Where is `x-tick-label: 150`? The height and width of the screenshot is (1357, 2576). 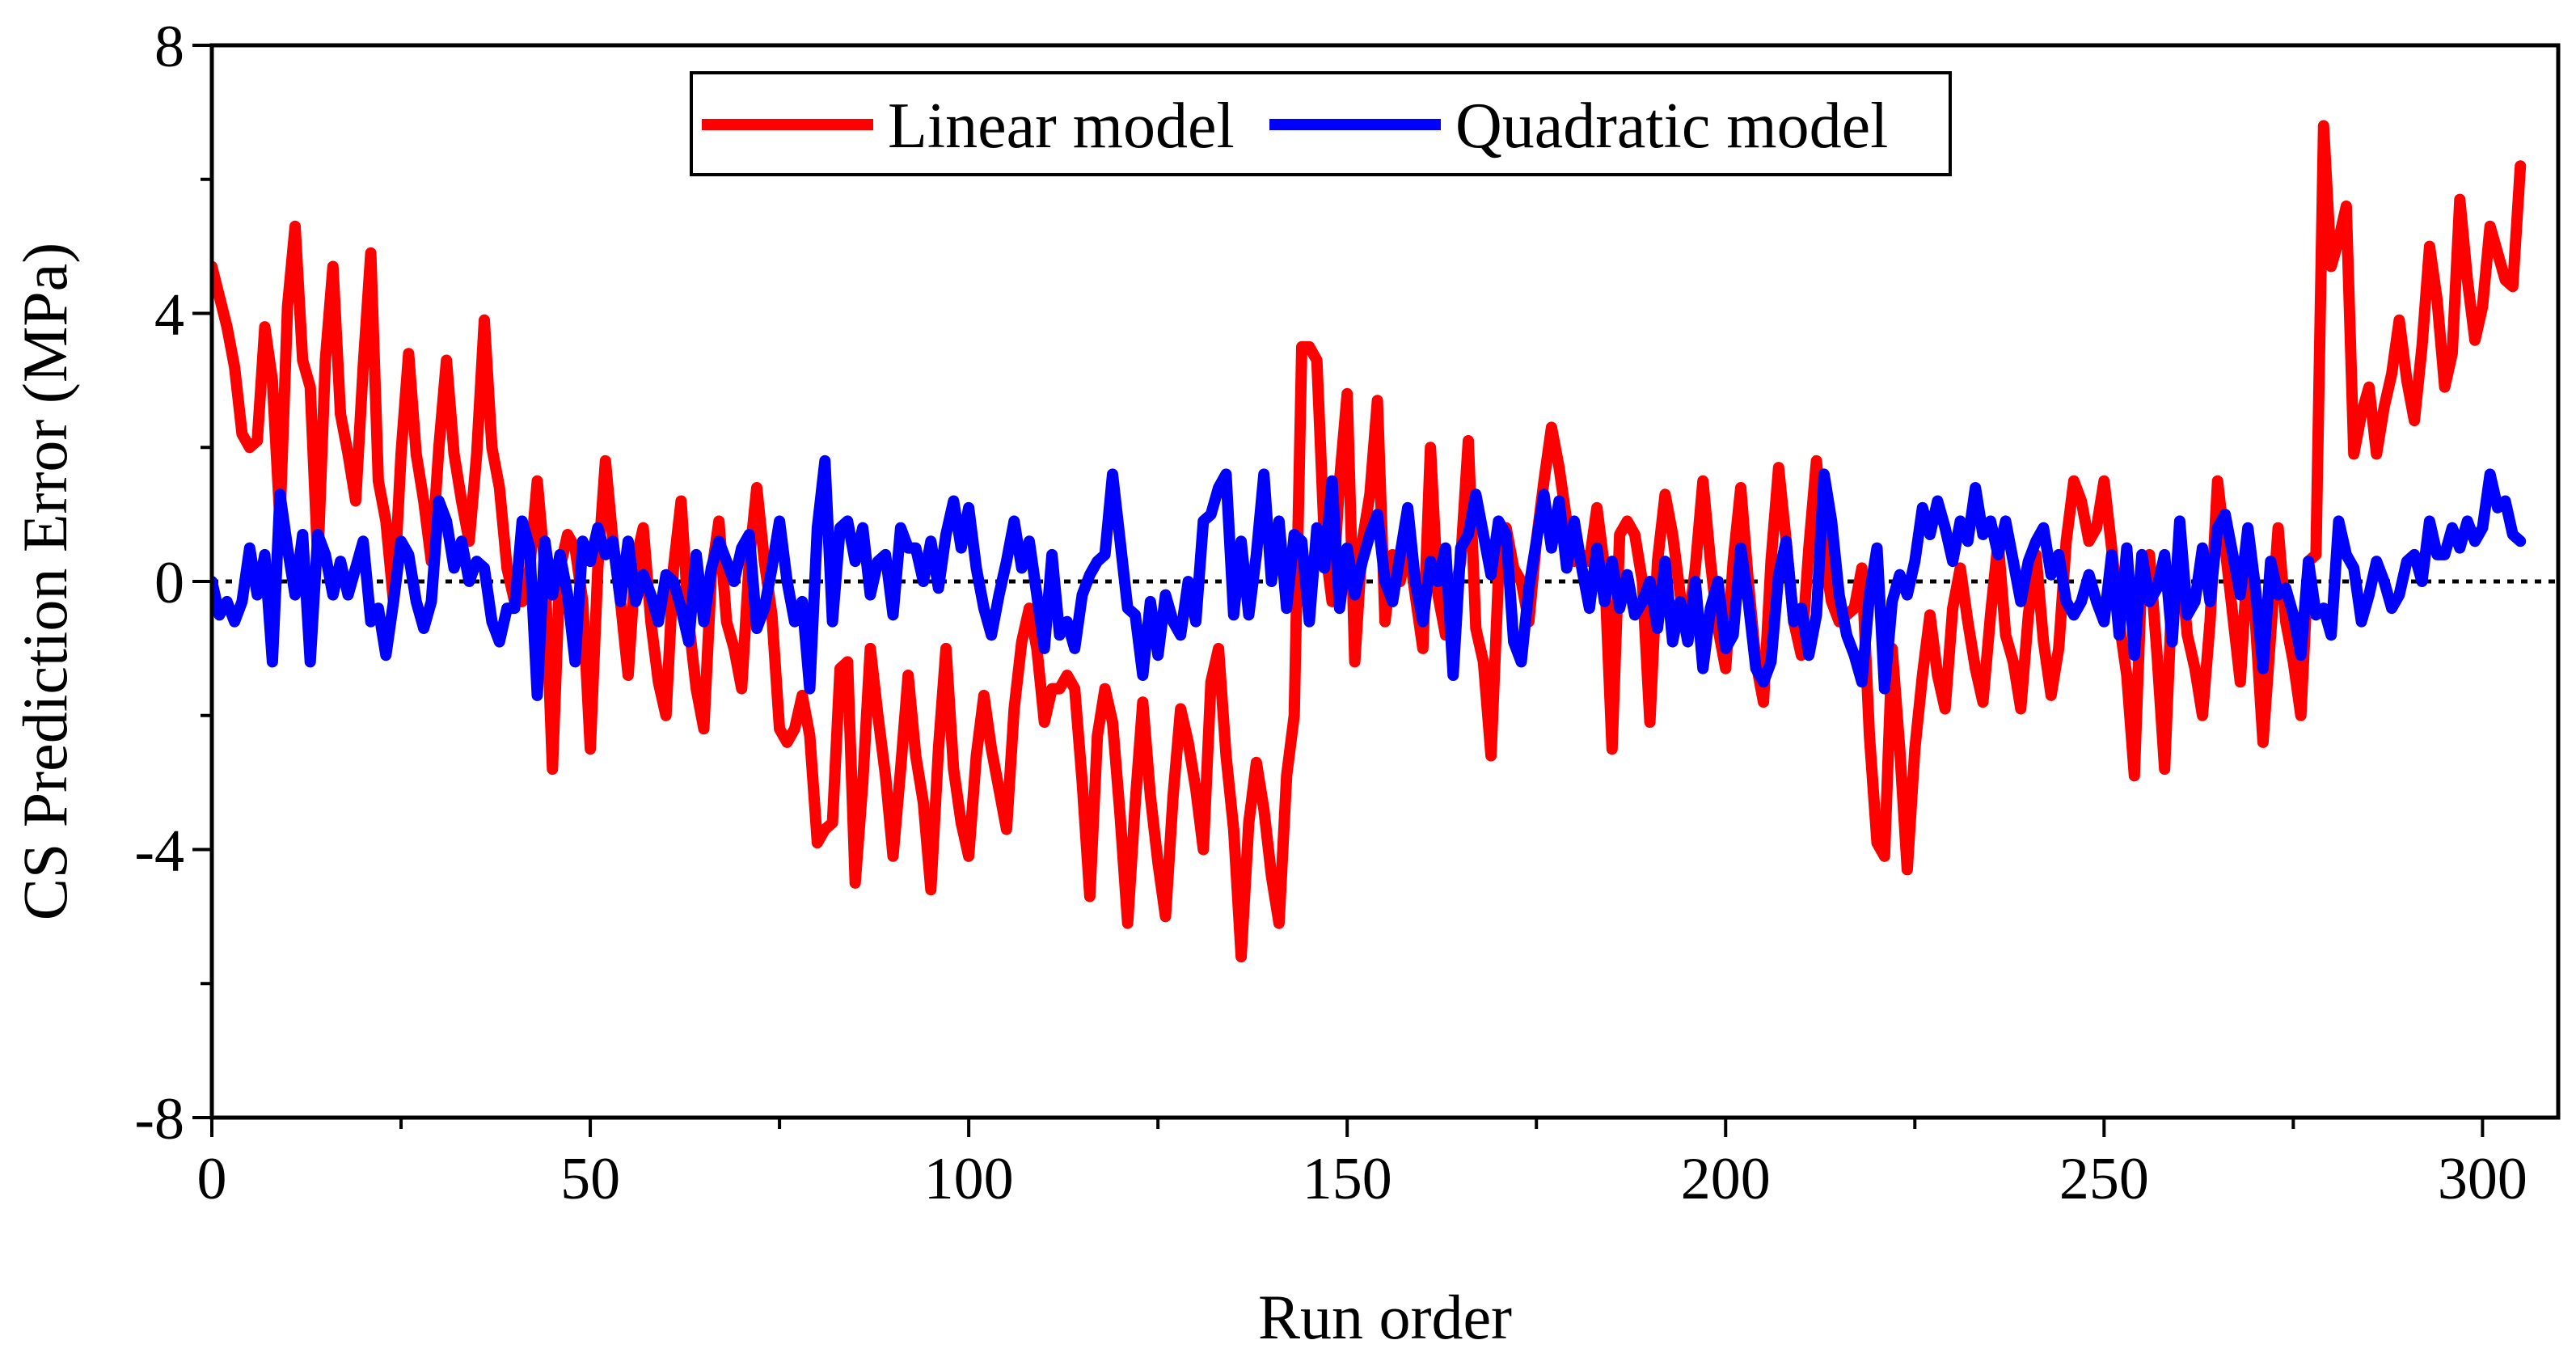
x-tick-label: 150 is located at coordinates (1347, 1179).